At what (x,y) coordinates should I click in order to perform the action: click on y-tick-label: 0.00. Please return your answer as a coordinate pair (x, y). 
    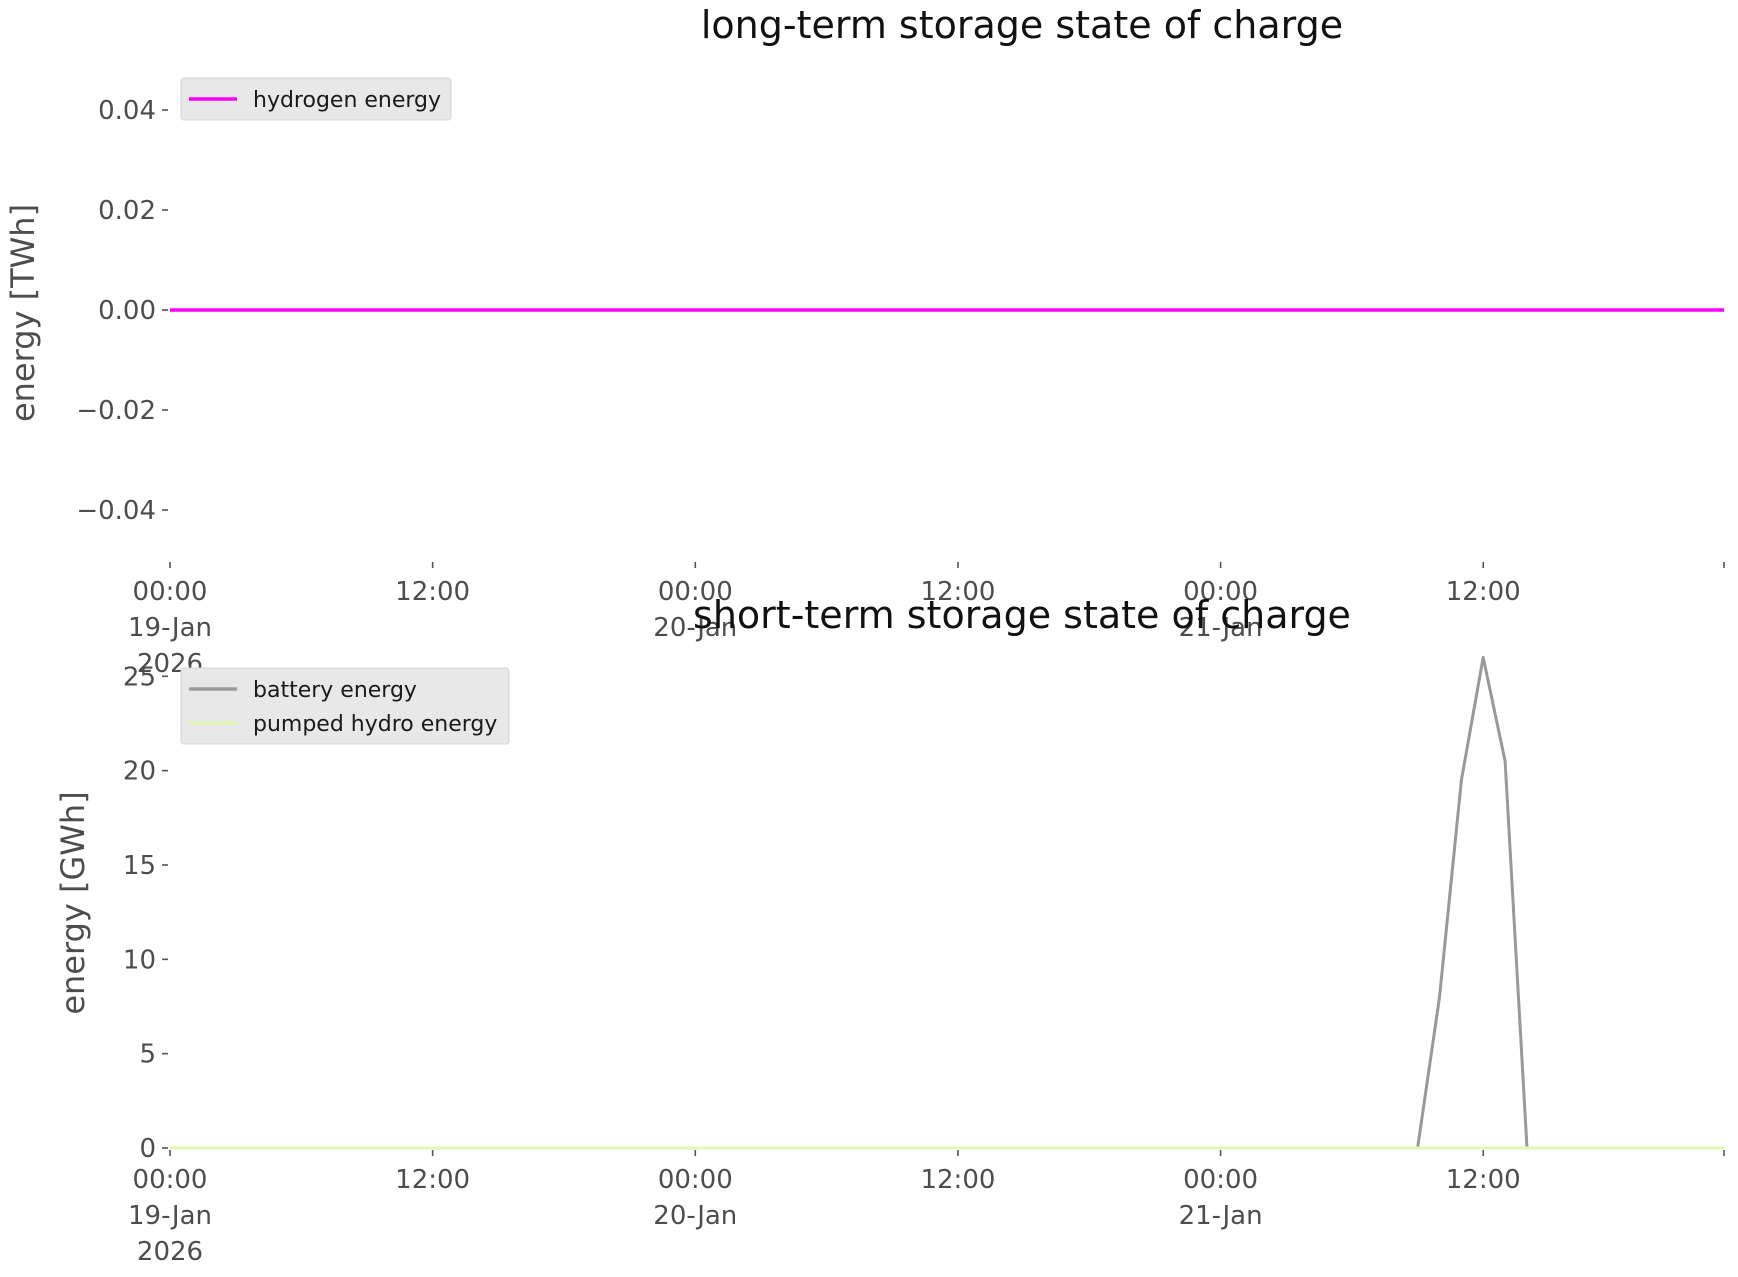
    Looking at the image, I should click on (127, 311).